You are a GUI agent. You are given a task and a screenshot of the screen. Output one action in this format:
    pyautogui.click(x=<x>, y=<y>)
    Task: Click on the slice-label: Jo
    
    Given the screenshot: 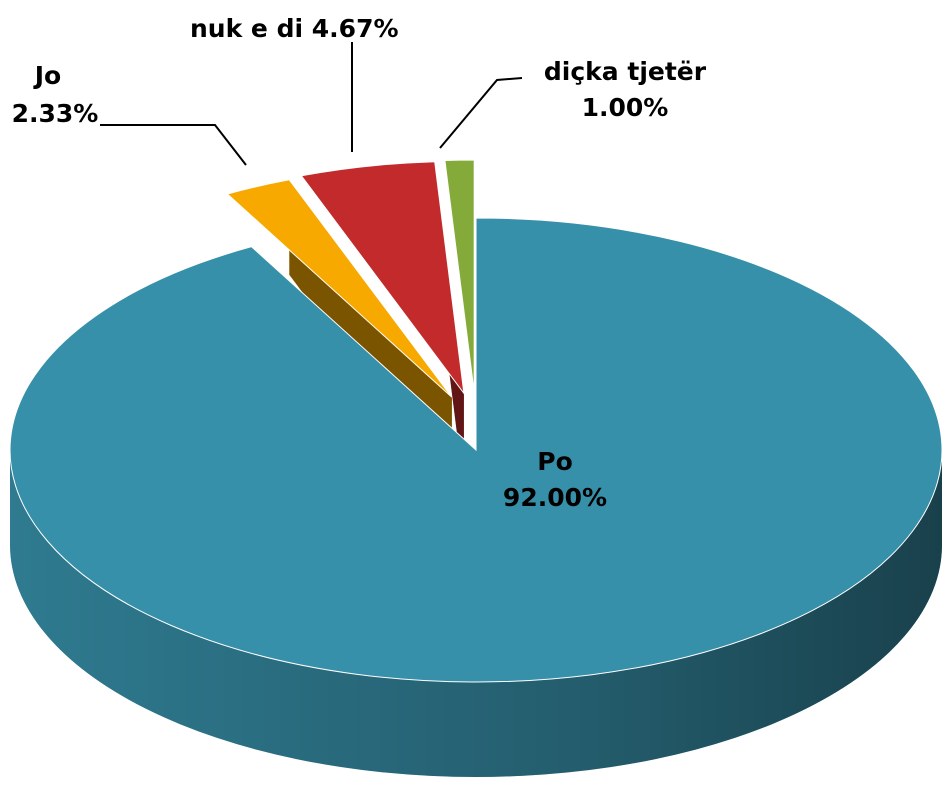 What is the action you would take?
    pyautogui.click(x=47, y=75)
    